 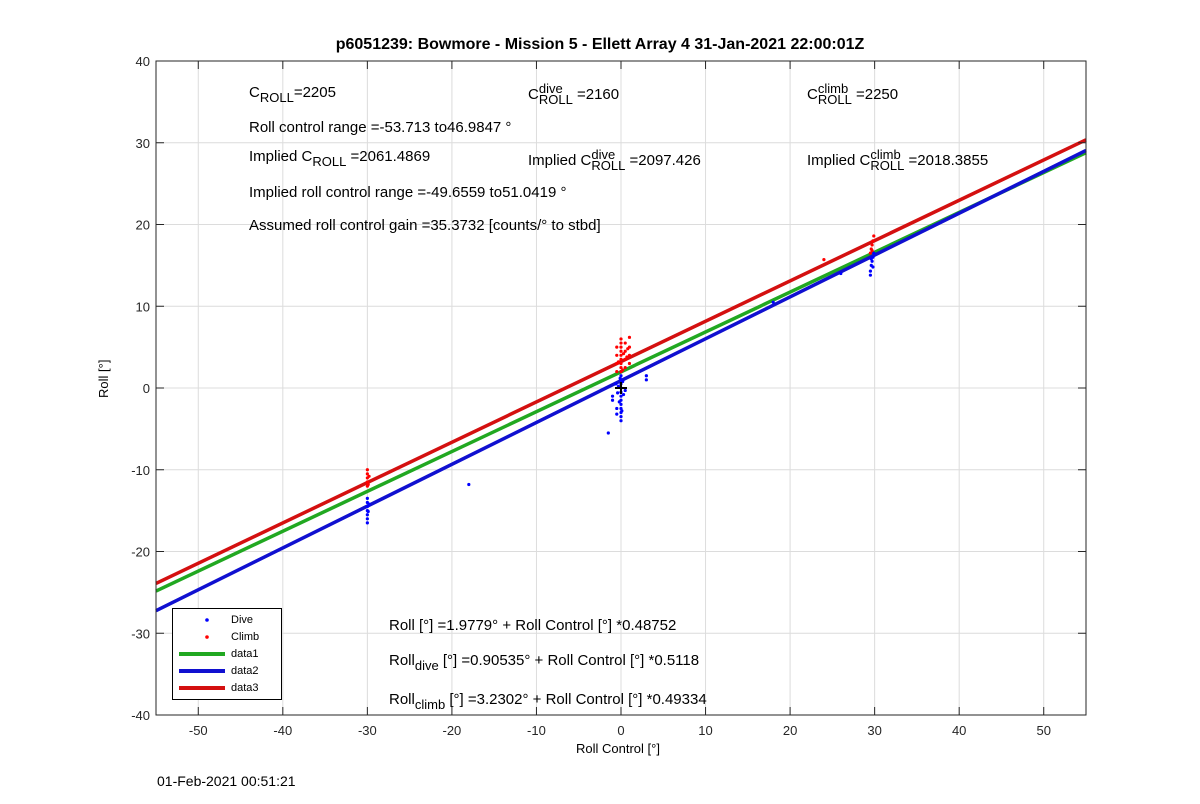 What do you see at coordinates (140, 470) in the screenshot?
I see `y-tick-label: -10` at bounding box center [140, 470].